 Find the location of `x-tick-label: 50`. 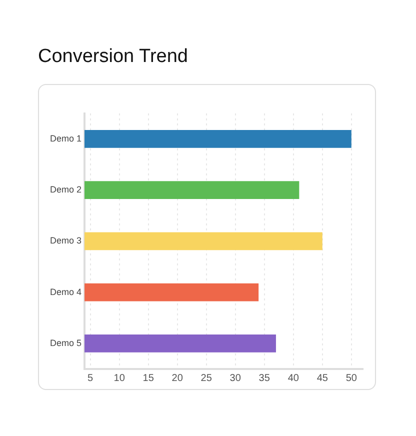

x-tick-label: 50 is located at coordinates (352, 378).